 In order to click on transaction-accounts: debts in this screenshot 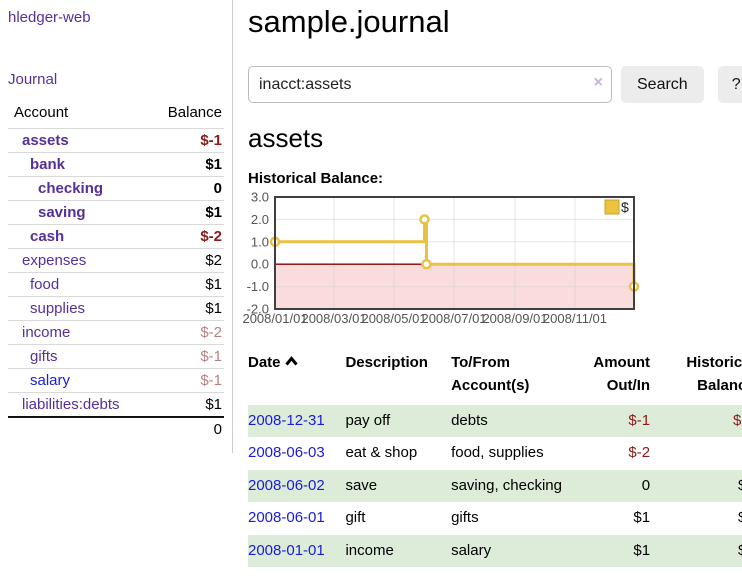, I will do `click(469, 420)`.